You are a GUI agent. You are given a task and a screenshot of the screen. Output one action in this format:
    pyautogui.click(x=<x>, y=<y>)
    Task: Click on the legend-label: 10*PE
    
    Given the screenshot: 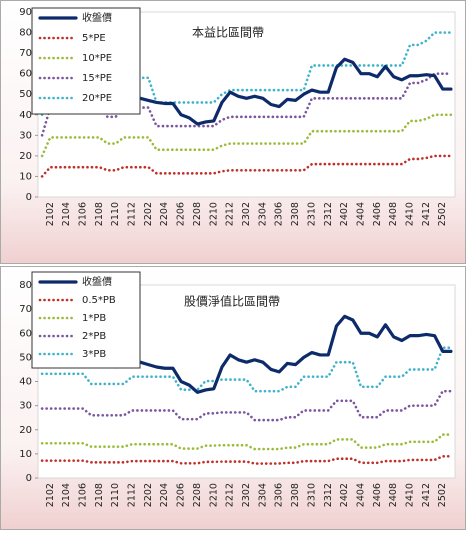 What is the action you would take?
    pyautogui.click(x=97, y=58)
    